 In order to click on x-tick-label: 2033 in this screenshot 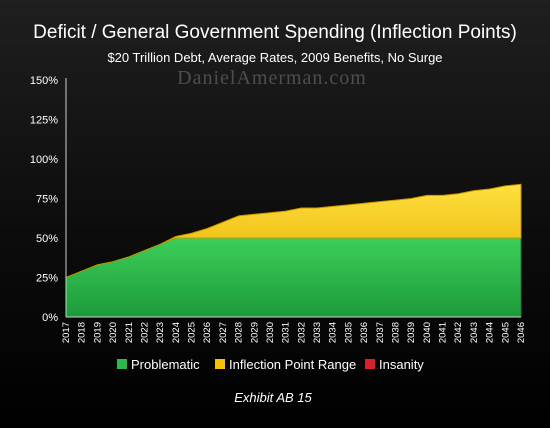, I will do `click(317, 332)`.